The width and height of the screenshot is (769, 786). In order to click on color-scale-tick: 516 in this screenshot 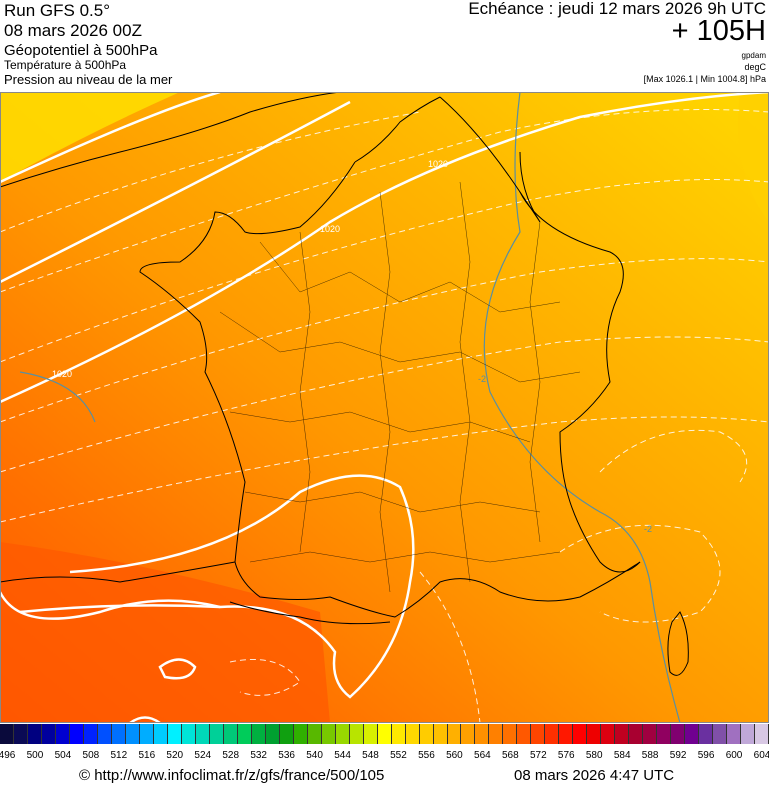, I will do `click(147, 755)`.